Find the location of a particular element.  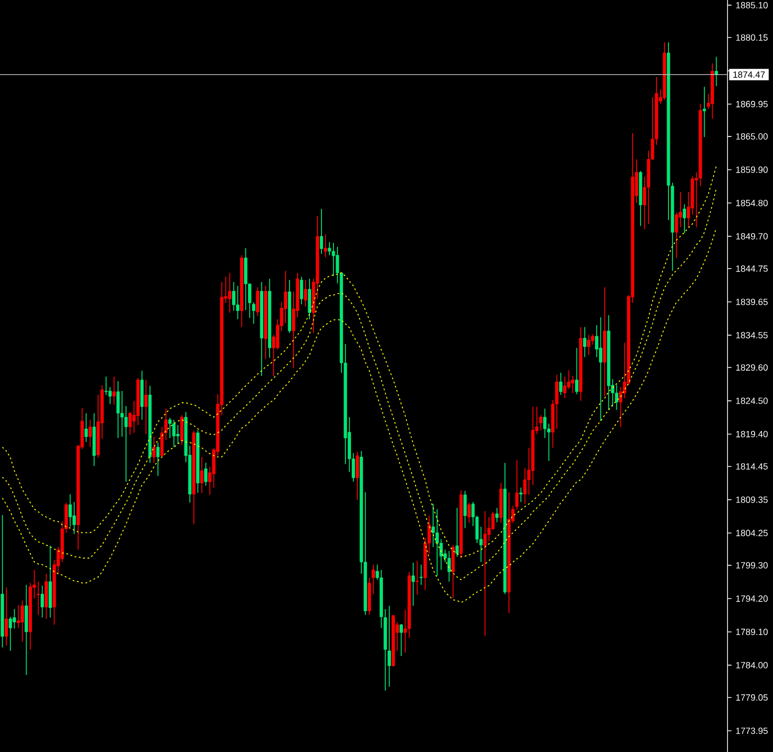

y-tick-label: 1885.10 is located at coordinates (752, 5).